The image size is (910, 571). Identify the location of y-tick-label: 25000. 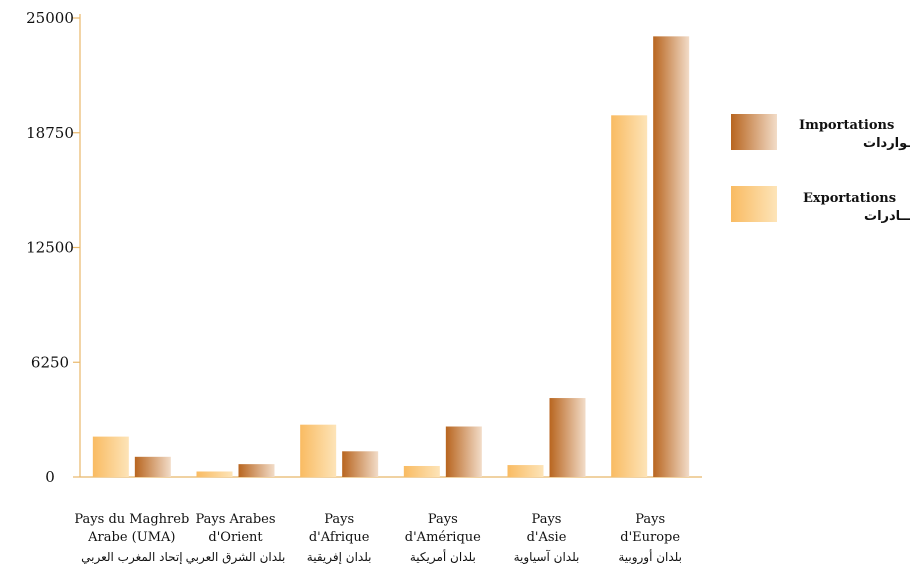
(50, 18).